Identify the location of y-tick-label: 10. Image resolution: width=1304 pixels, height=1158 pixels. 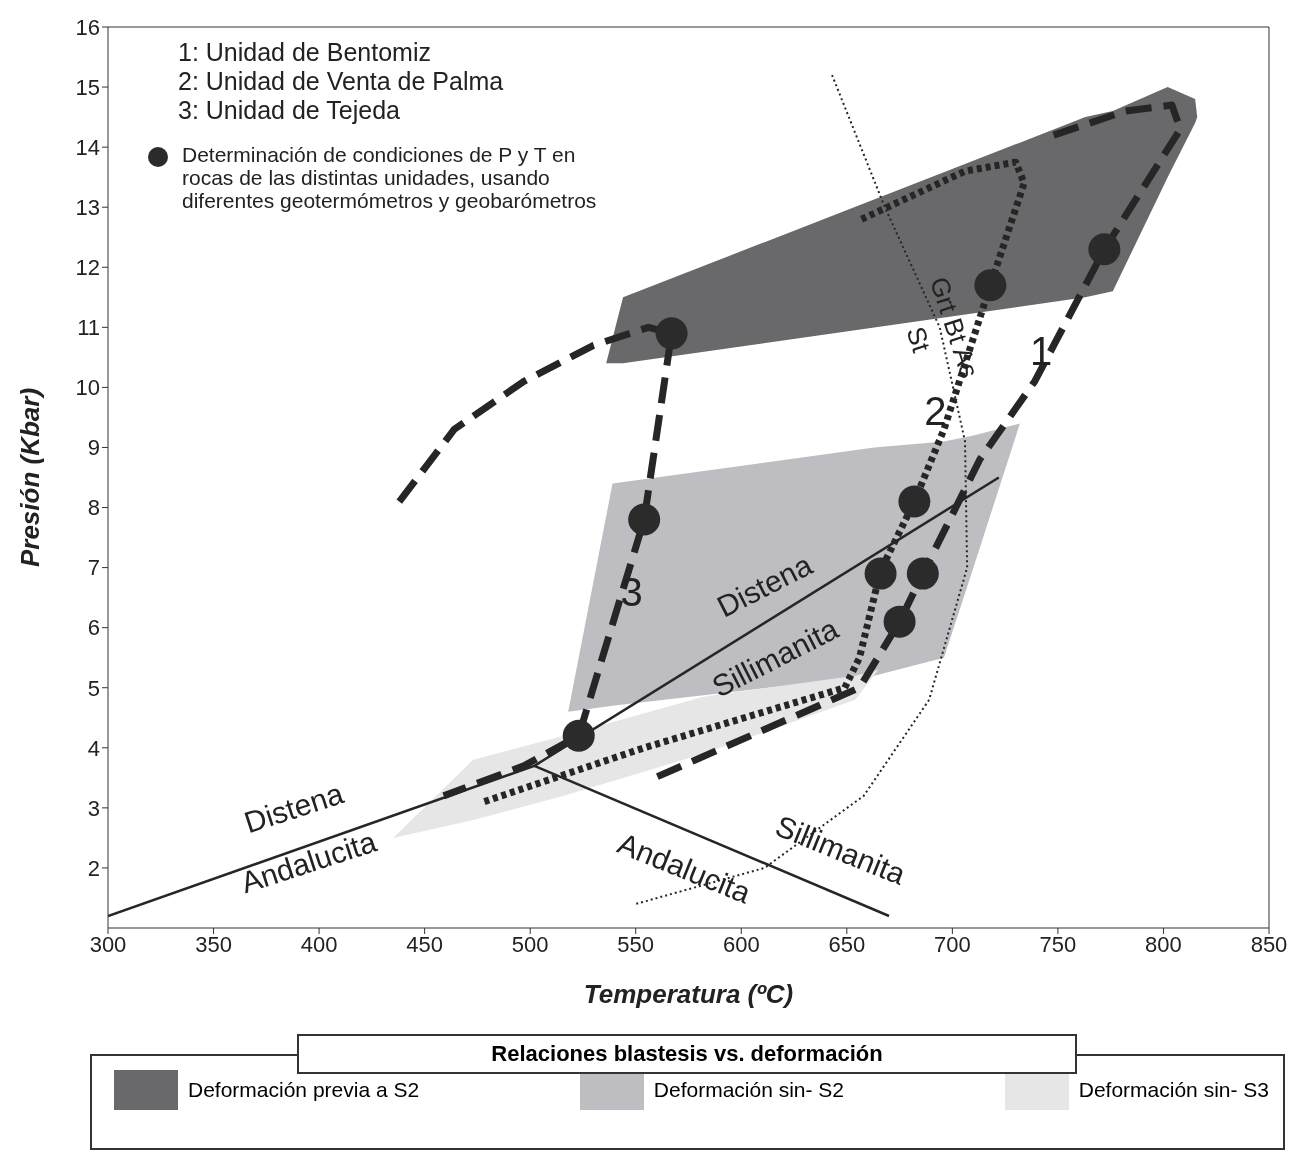
(87, 388).